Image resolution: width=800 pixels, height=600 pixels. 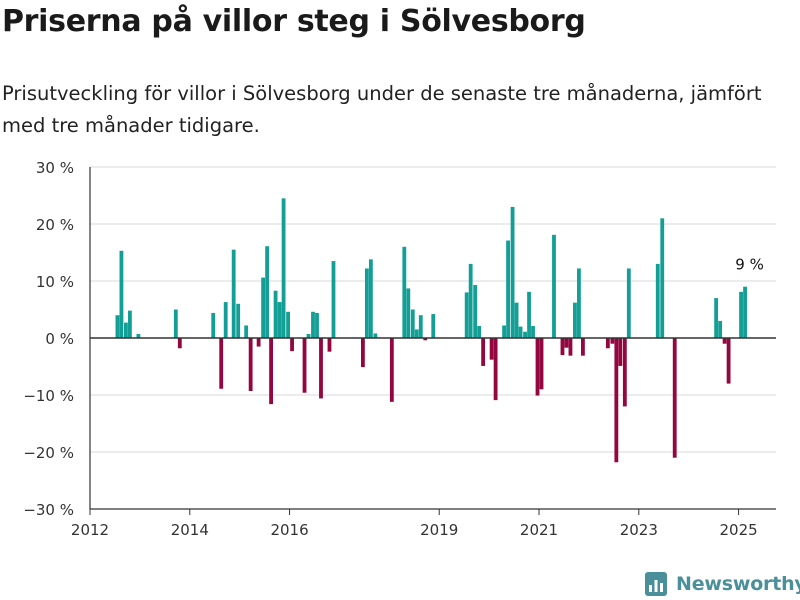 I want to click on y-axis-tick-labels: −30 % −20 % −10 % 0 % 10 % 20 % 30 %, so click(x=48, y=339).